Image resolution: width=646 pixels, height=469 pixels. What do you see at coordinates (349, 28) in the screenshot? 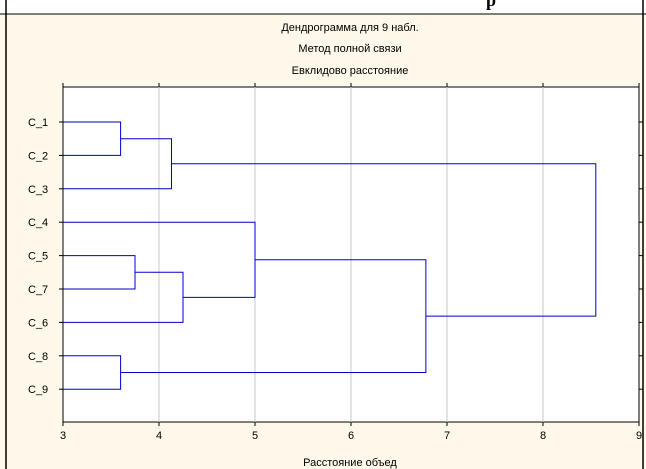
I see `chart-title-line-1: Дендрограмма для 9 набл.` at bounding box center [349, 28].